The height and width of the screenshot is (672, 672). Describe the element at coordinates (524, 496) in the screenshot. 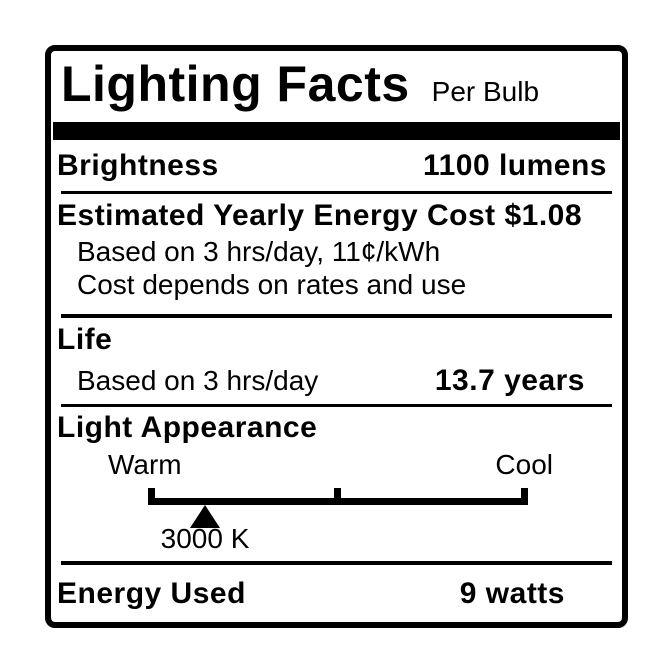

I see `scale-tick-right` at that location.